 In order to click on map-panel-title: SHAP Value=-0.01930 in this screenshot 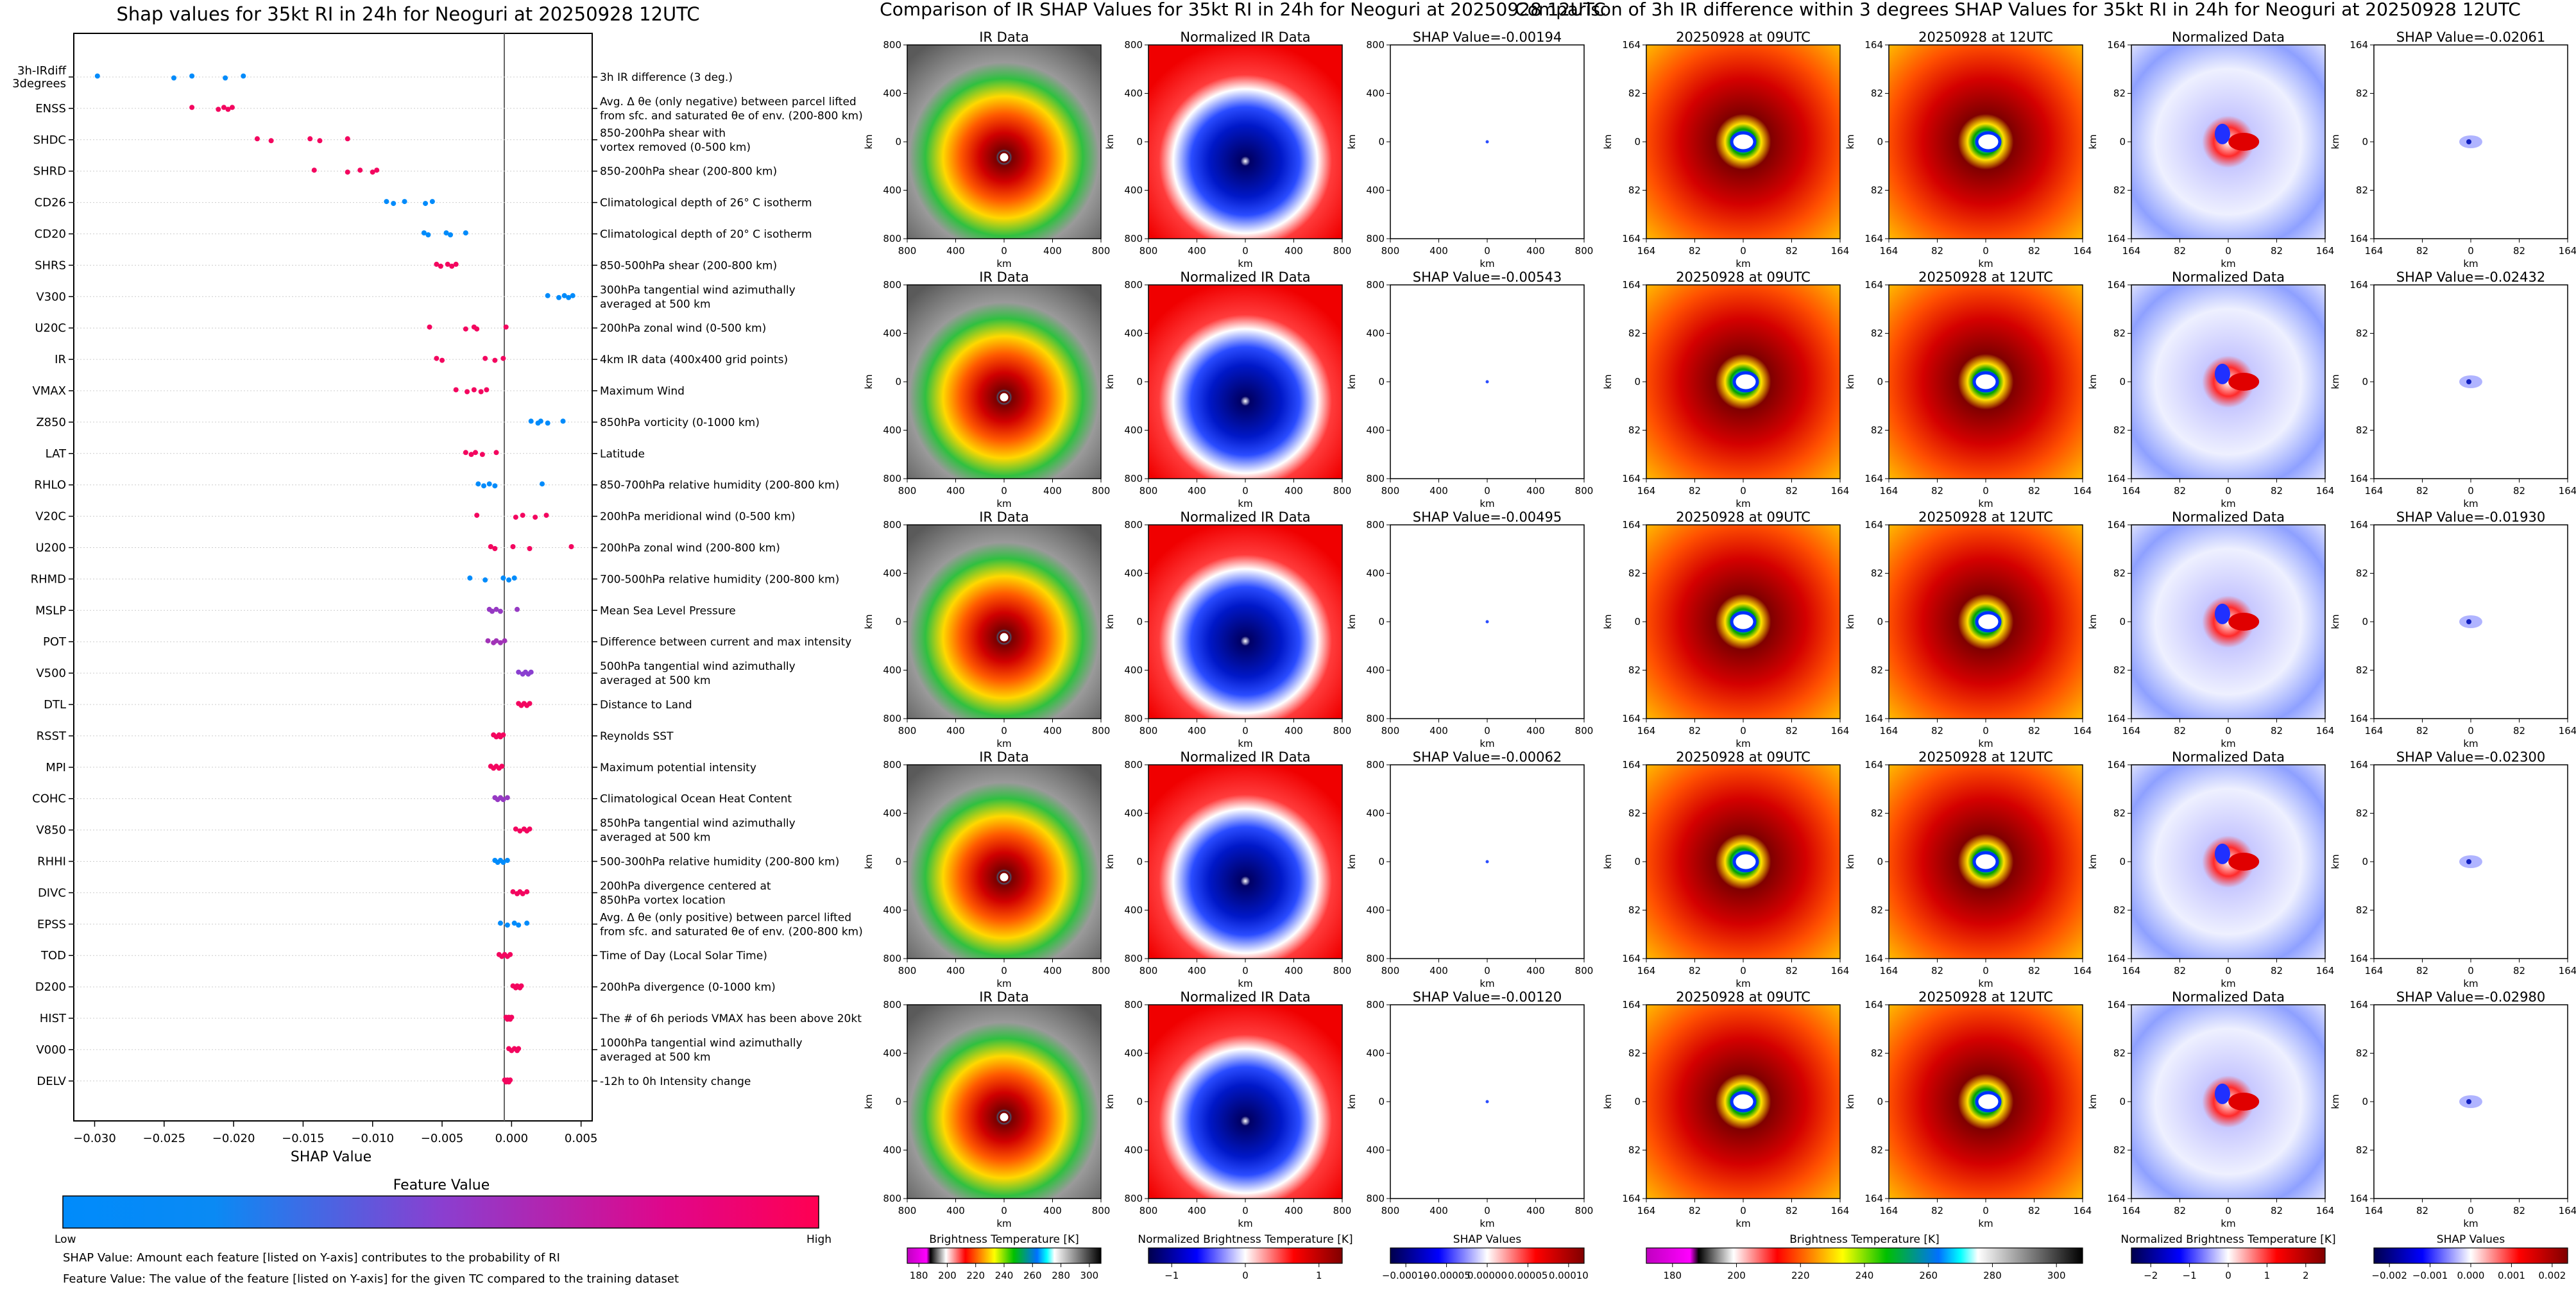, I will do `click(2471, 517)`.